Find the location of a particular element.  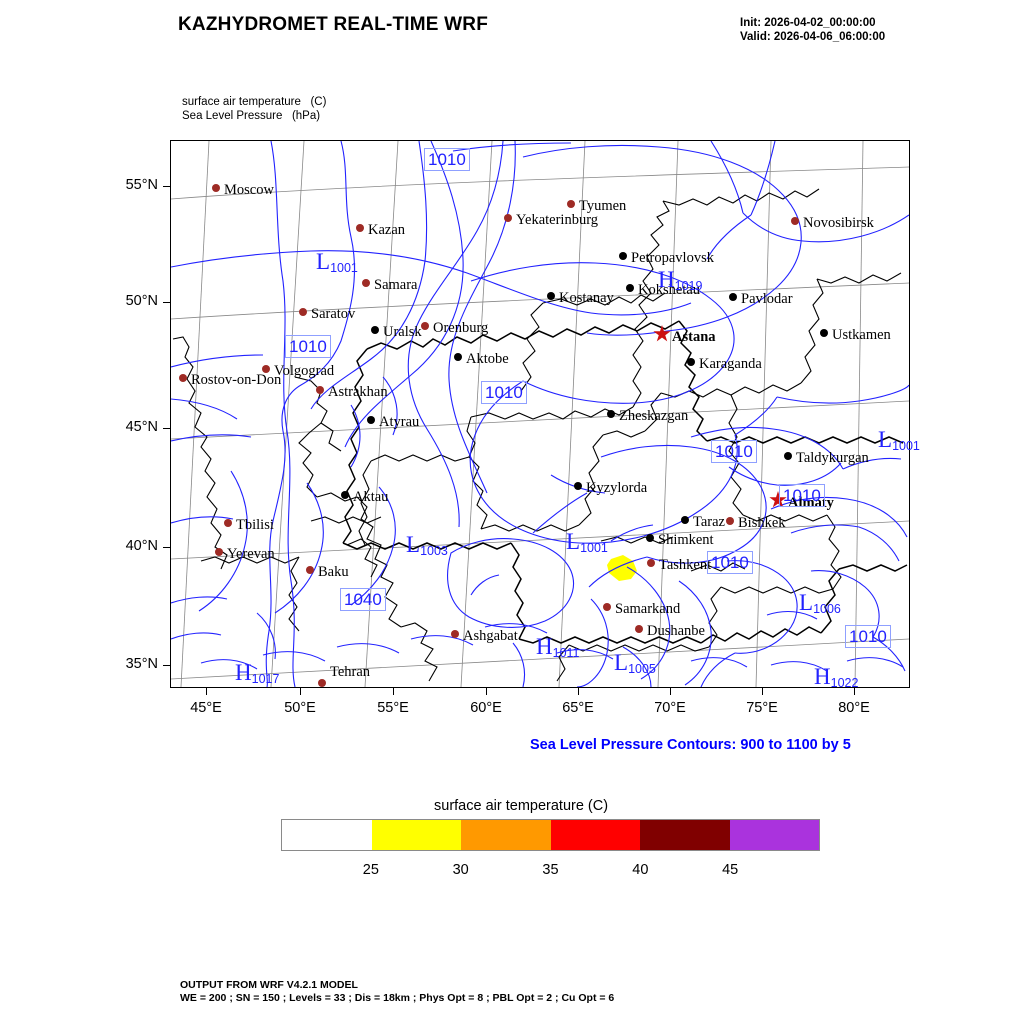

city-marker-kyzylorda is located at coordinates (578, 486).